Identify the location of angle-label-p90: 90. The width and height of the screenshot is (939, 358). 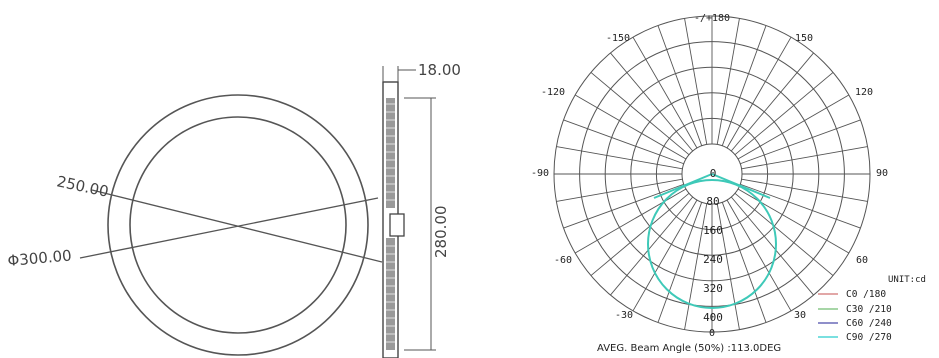
(882, 173).